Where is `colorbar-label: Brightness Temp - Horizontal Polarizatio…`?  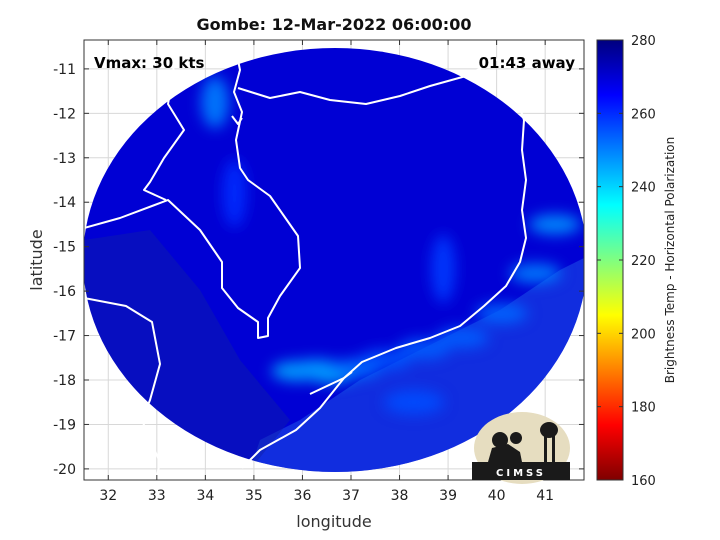 colorbar-label: Brightness Temp - Horizontal Polarizatio… is located at coordinates (670, 260).